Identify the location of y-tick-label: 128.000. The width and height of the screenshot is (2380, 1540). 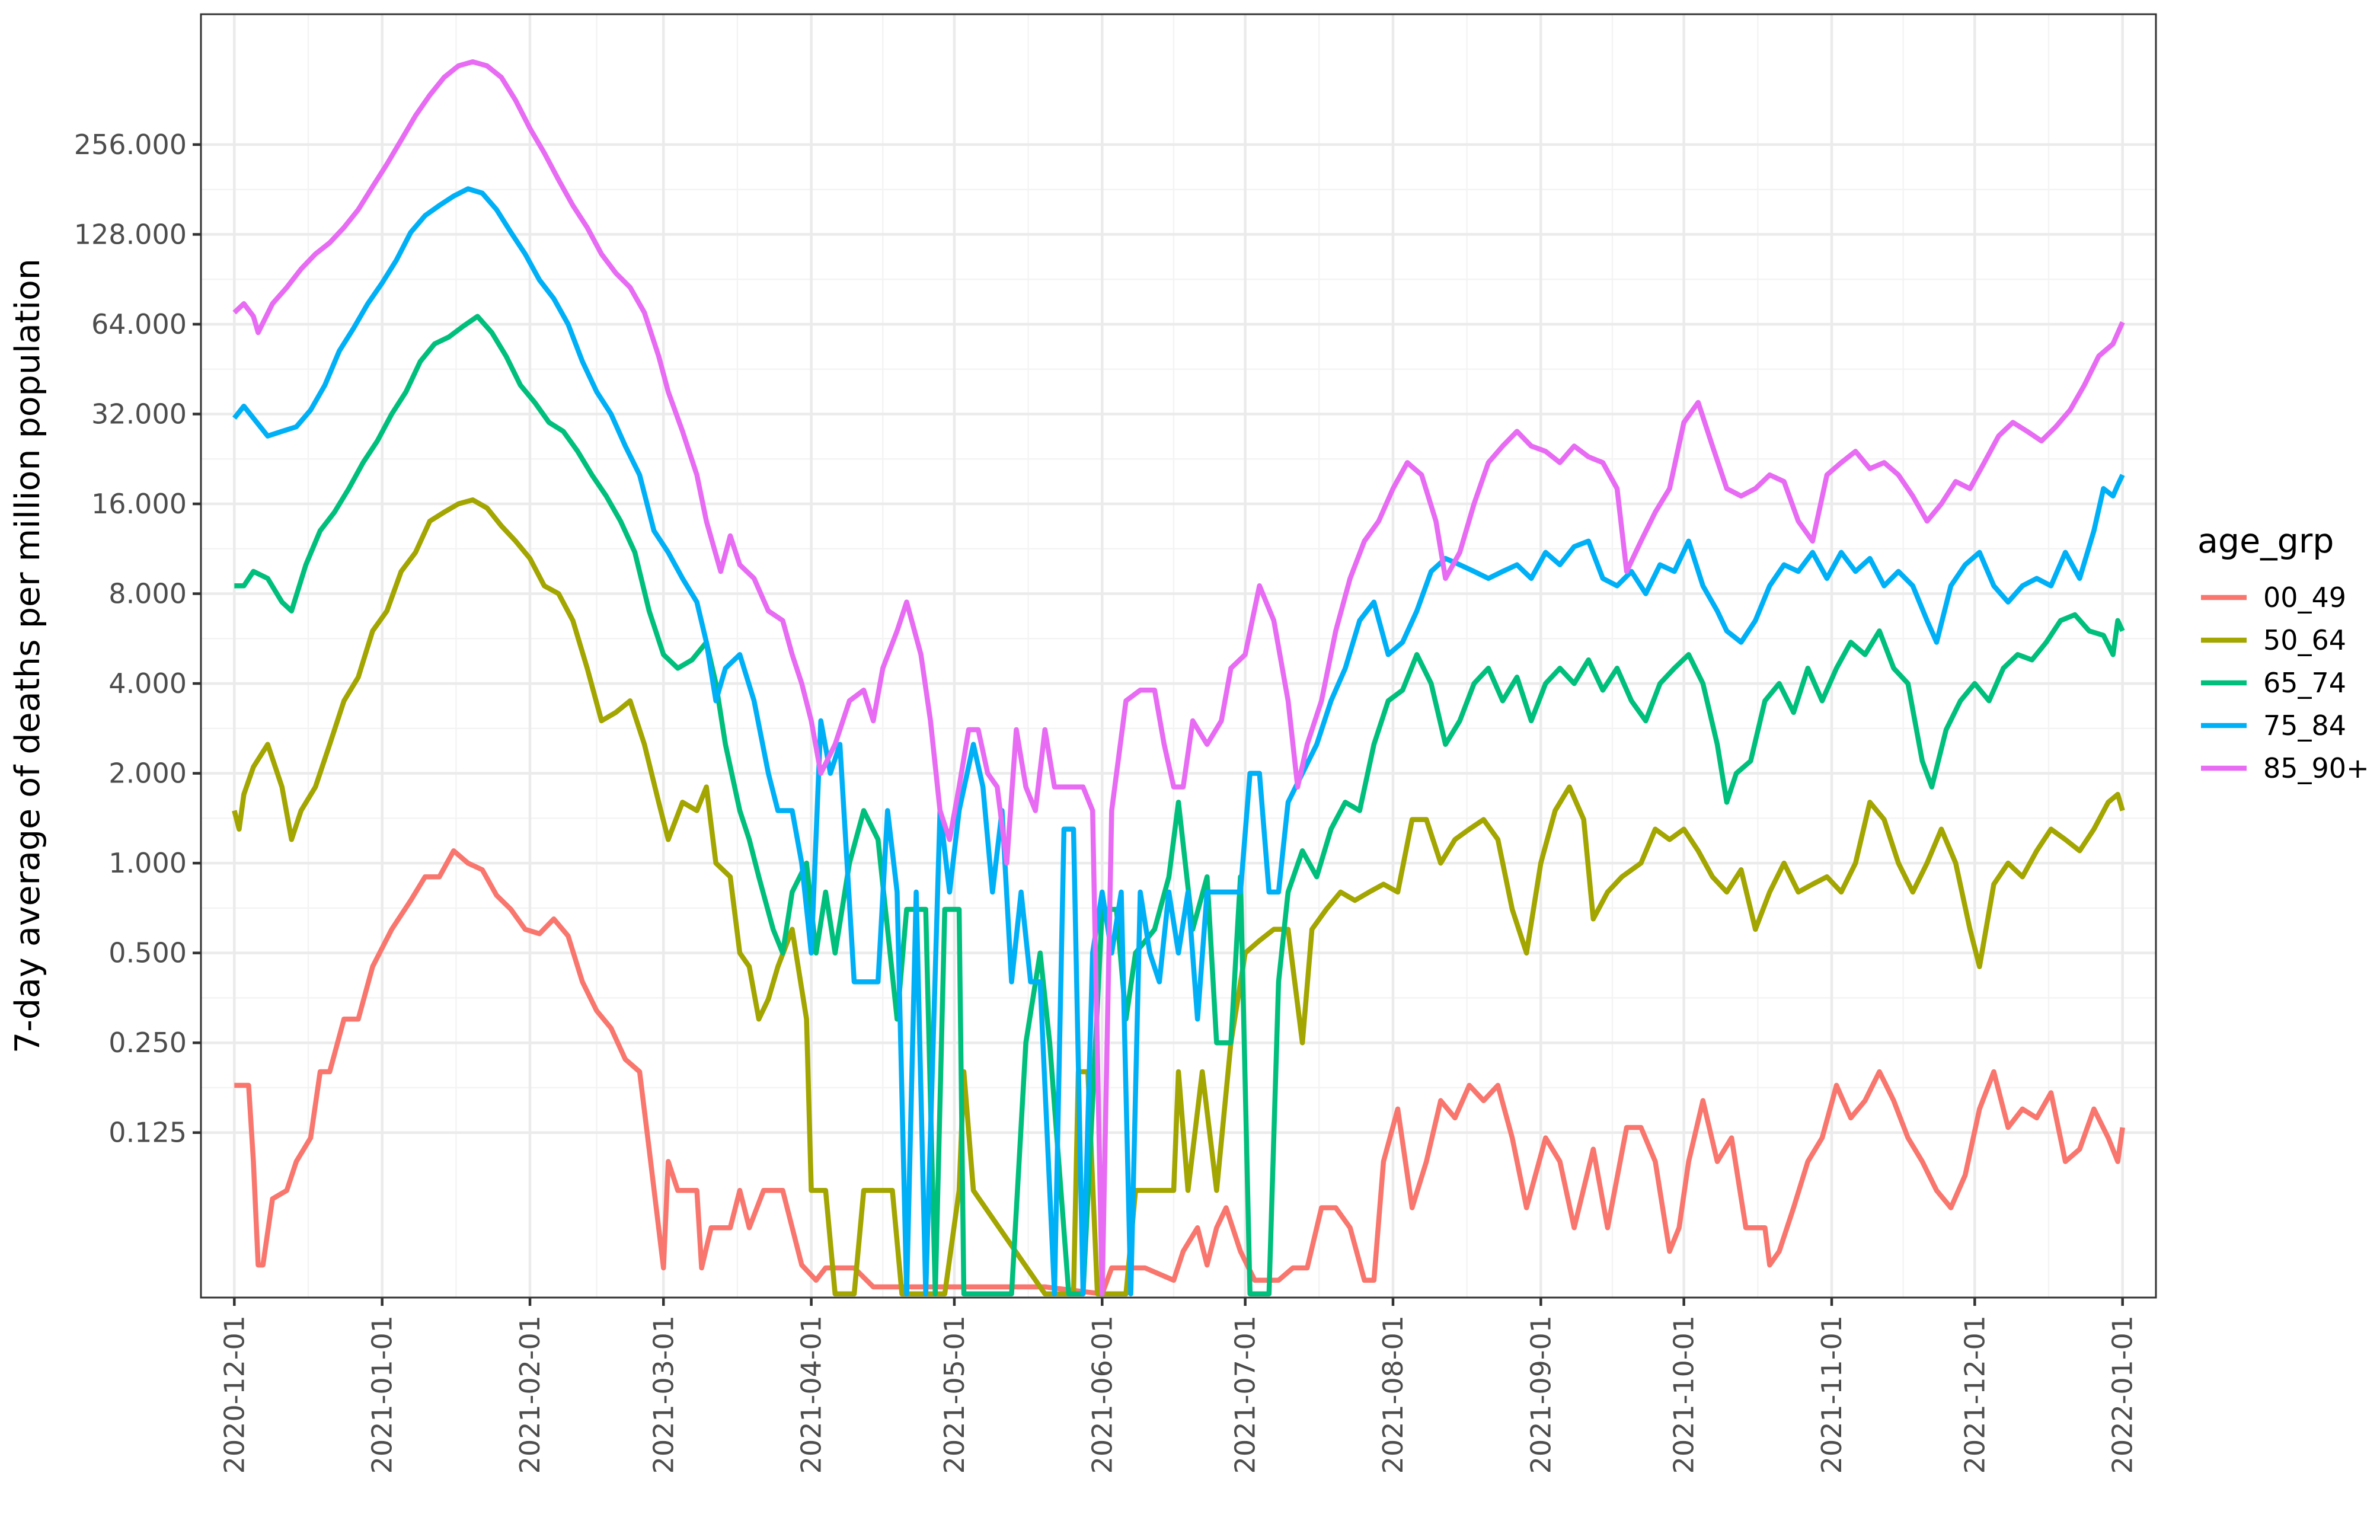
(130, 234).